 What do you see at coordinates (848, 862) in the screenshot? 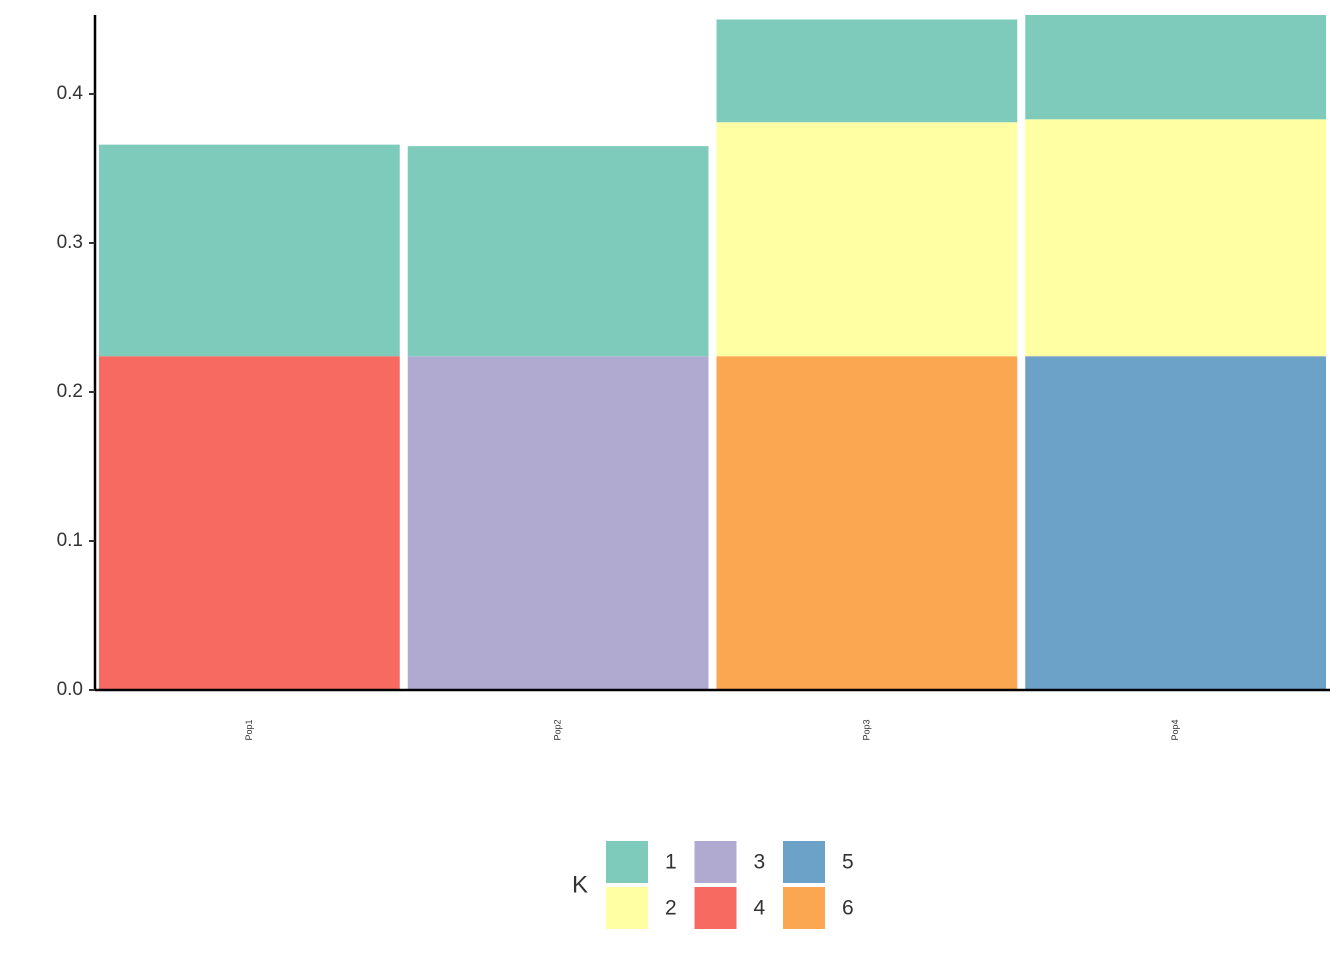
I see `legend-label: 5` at bounding box center [848, 862].